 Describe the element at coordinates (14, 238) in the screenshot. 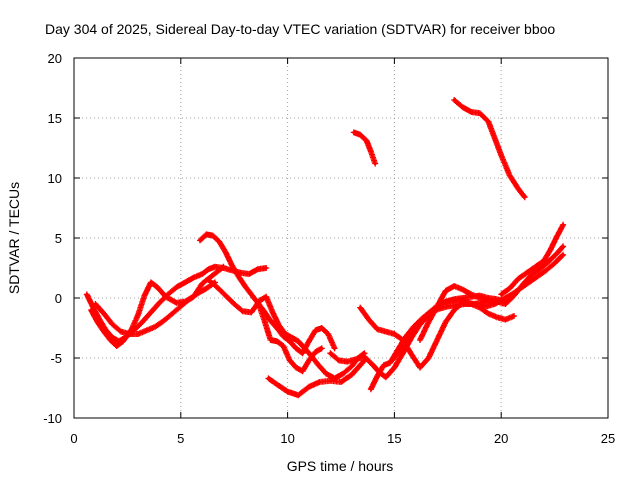

I see `y-axis-label: SDTVAR / TECUs` at that location.